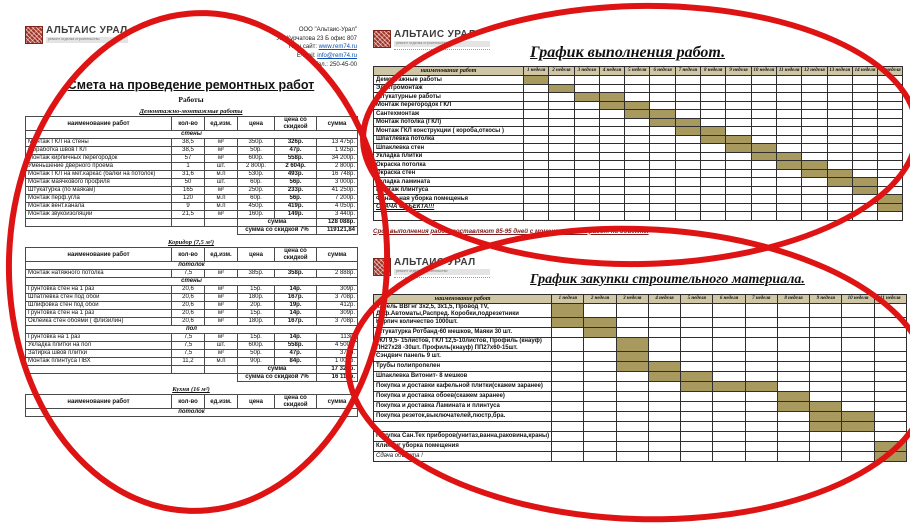 This screenshot has height=532, width=910. I want to click on work-value-cell: 4 050р., so click(337, 207).